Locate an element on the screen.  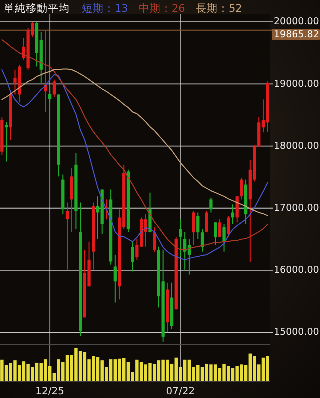
y-tick-label: 15000.00 is located at coordinates (297, 332).